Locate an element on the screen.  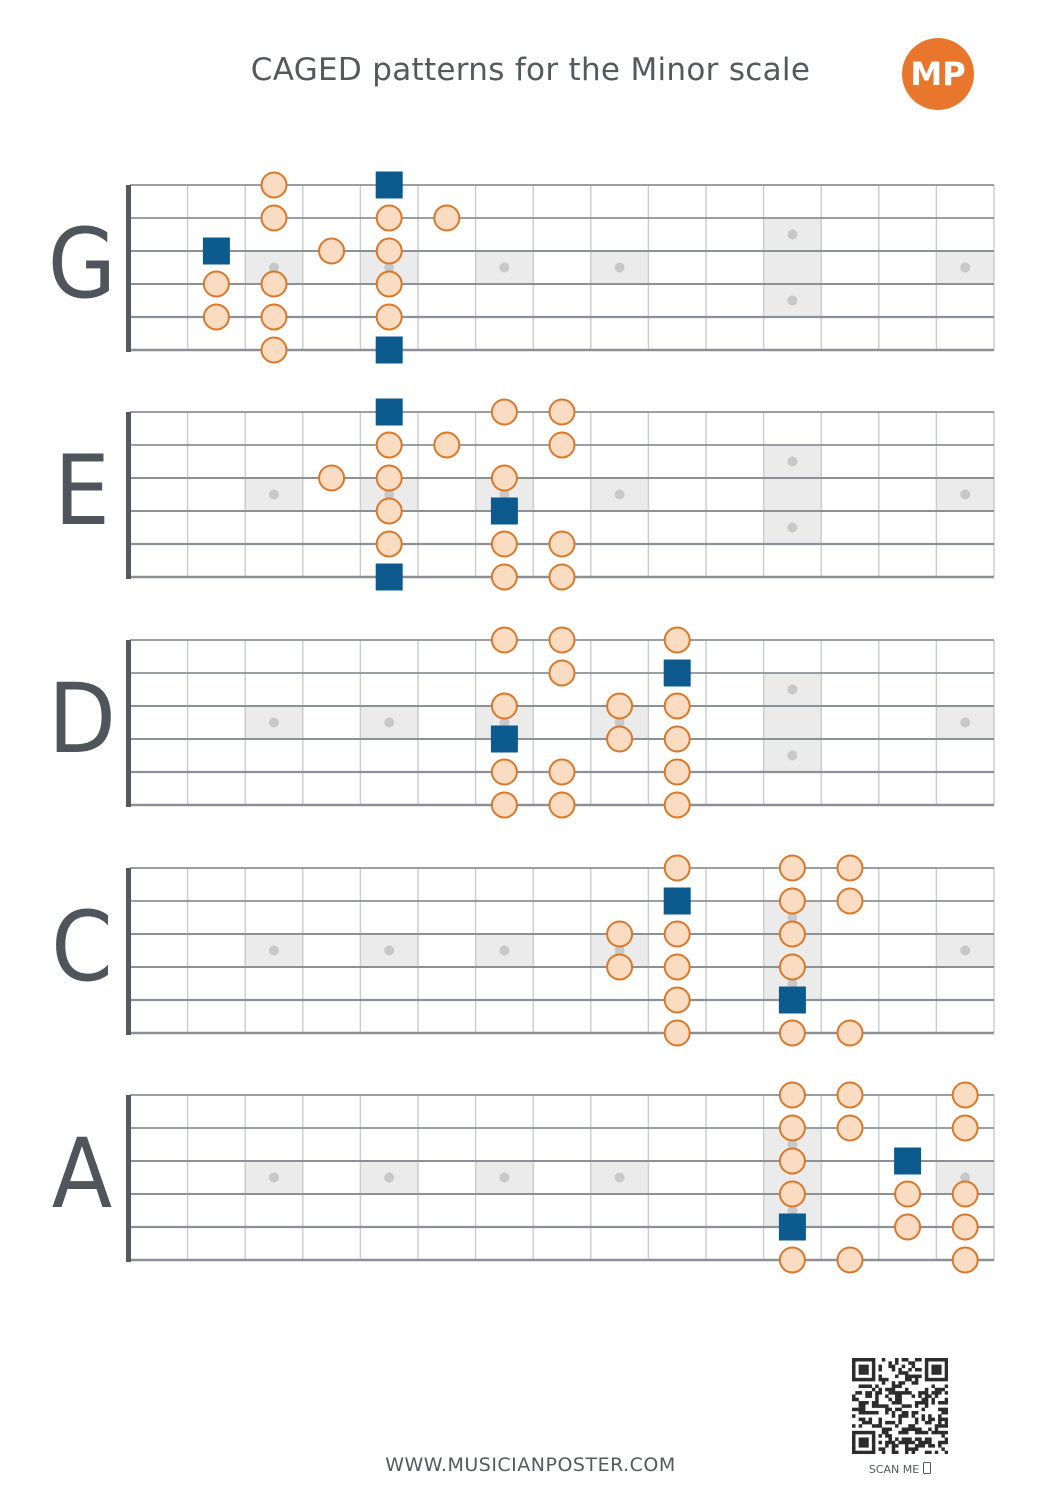
fretboard-c is located at coordinates (560, 950).